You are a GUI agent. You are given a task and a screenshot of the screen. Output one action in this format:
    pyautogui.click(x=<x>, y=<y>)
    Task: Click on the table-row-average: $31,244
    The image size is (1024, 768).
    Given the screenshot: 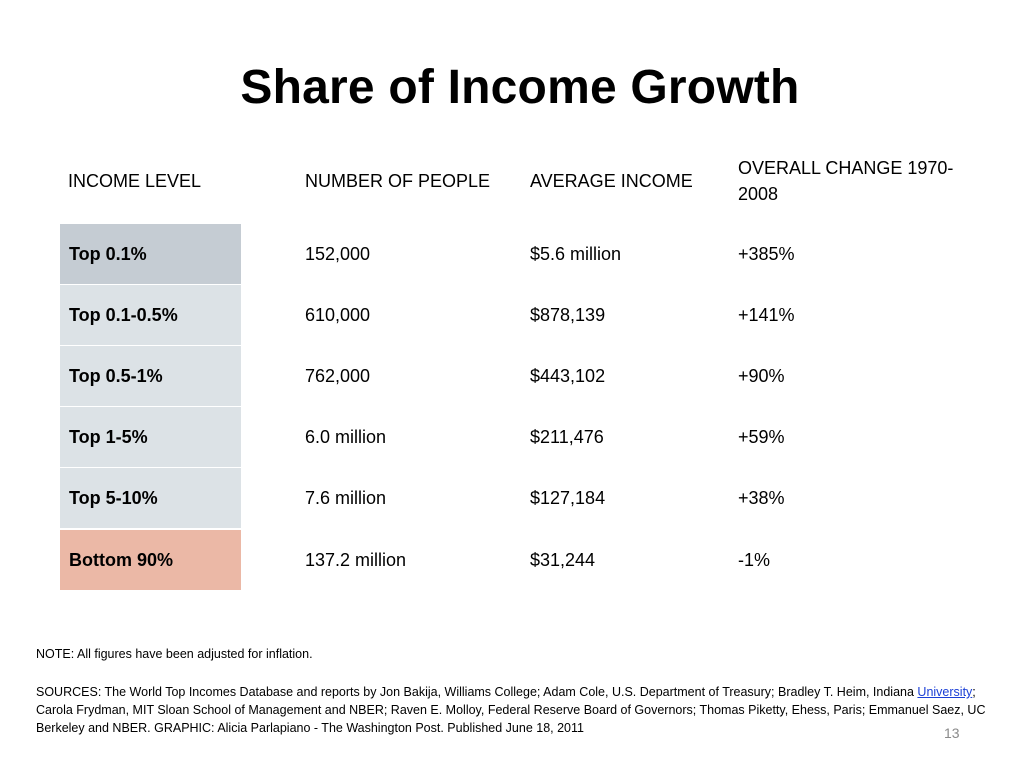 What is the action you would take?
    pyautogui.click(x=563, y=560)
    